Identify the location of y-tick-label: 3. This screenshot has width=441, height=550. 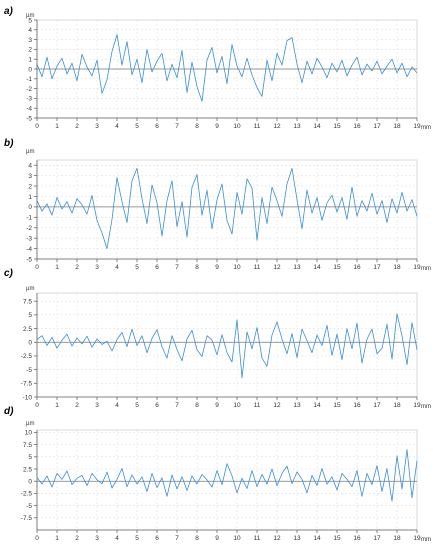
(30, 176).